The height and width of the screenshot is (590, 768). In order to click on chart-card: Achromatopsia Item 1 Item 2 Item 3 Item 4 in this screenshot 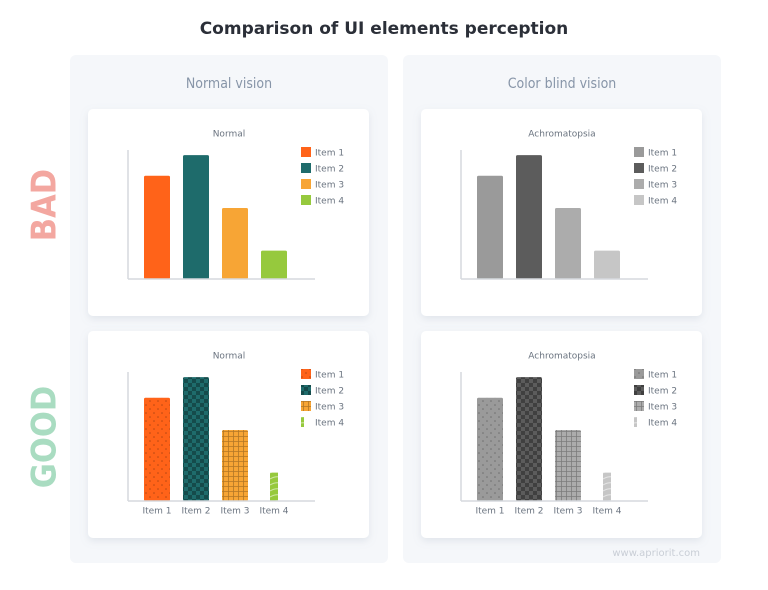, I will do `click(561, 212)`.